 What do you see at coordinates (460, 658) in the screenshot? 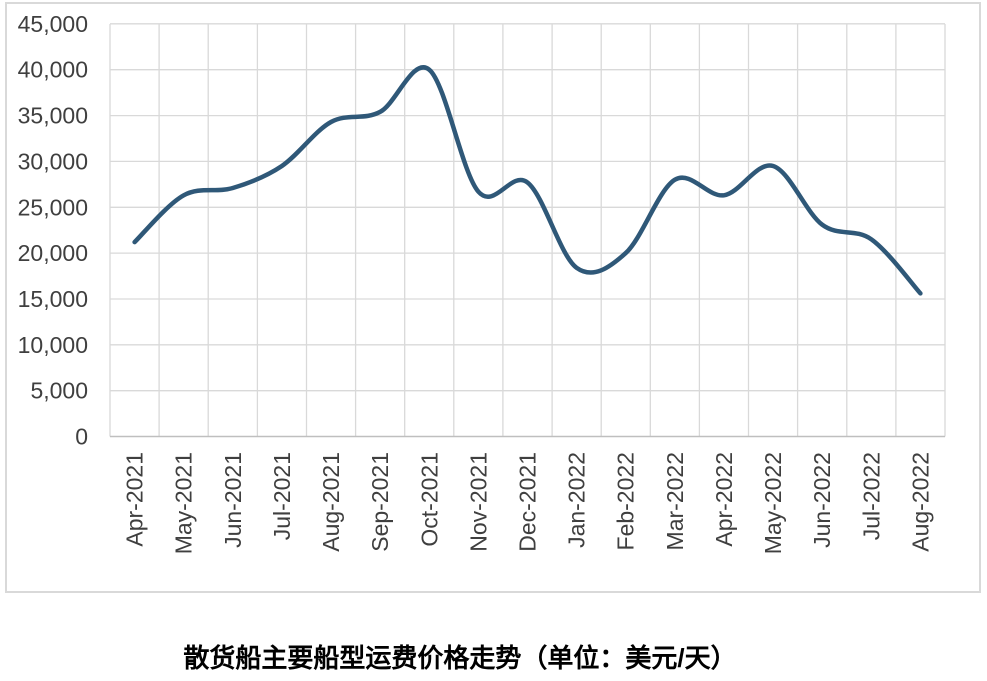
I see `chart-title: 散货船主要船型运费价格走势（单位：美元/天）` at bounding box center [460, 658].